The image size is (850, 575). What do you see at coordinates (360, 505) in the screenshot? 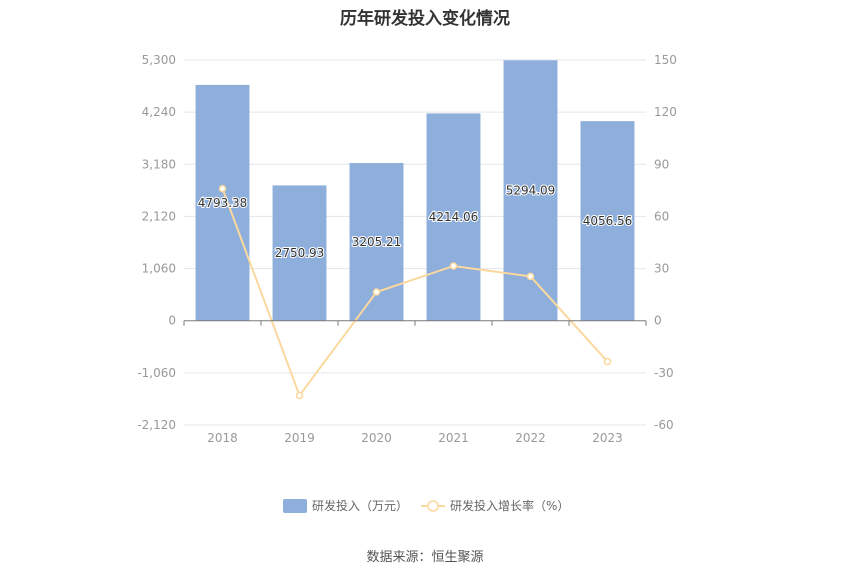
I see `legend-bar-label: 研发投入（万元）` at bounding box center [360, 505].